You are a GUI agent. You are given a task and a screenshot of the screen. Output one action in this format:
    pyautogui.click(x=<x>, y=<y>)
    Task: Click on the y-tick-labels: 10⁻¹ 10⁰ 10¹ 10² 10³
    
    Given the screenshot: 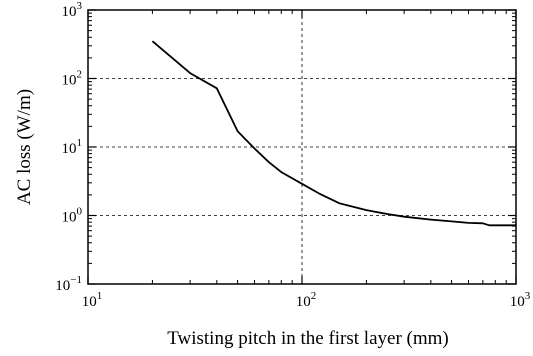 What is the action you would take?
    pyautogui.click(x=68, y=147)
    